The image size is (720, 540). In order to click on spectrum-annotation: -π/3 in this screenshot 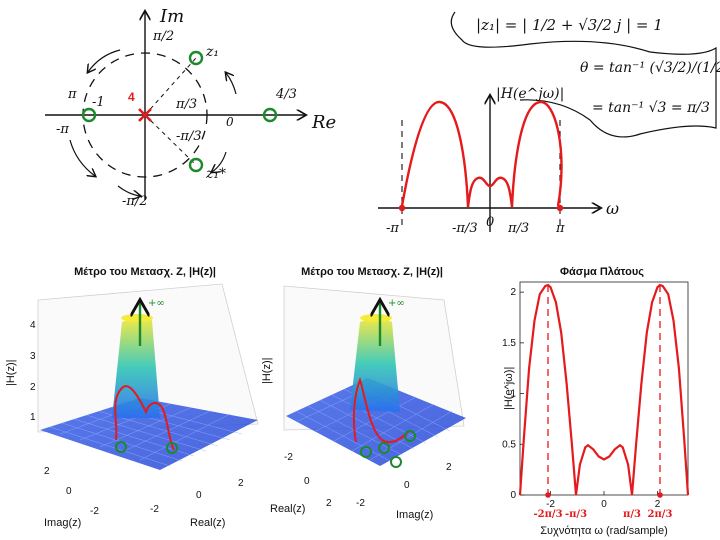, I will do `click(576, 514)`.